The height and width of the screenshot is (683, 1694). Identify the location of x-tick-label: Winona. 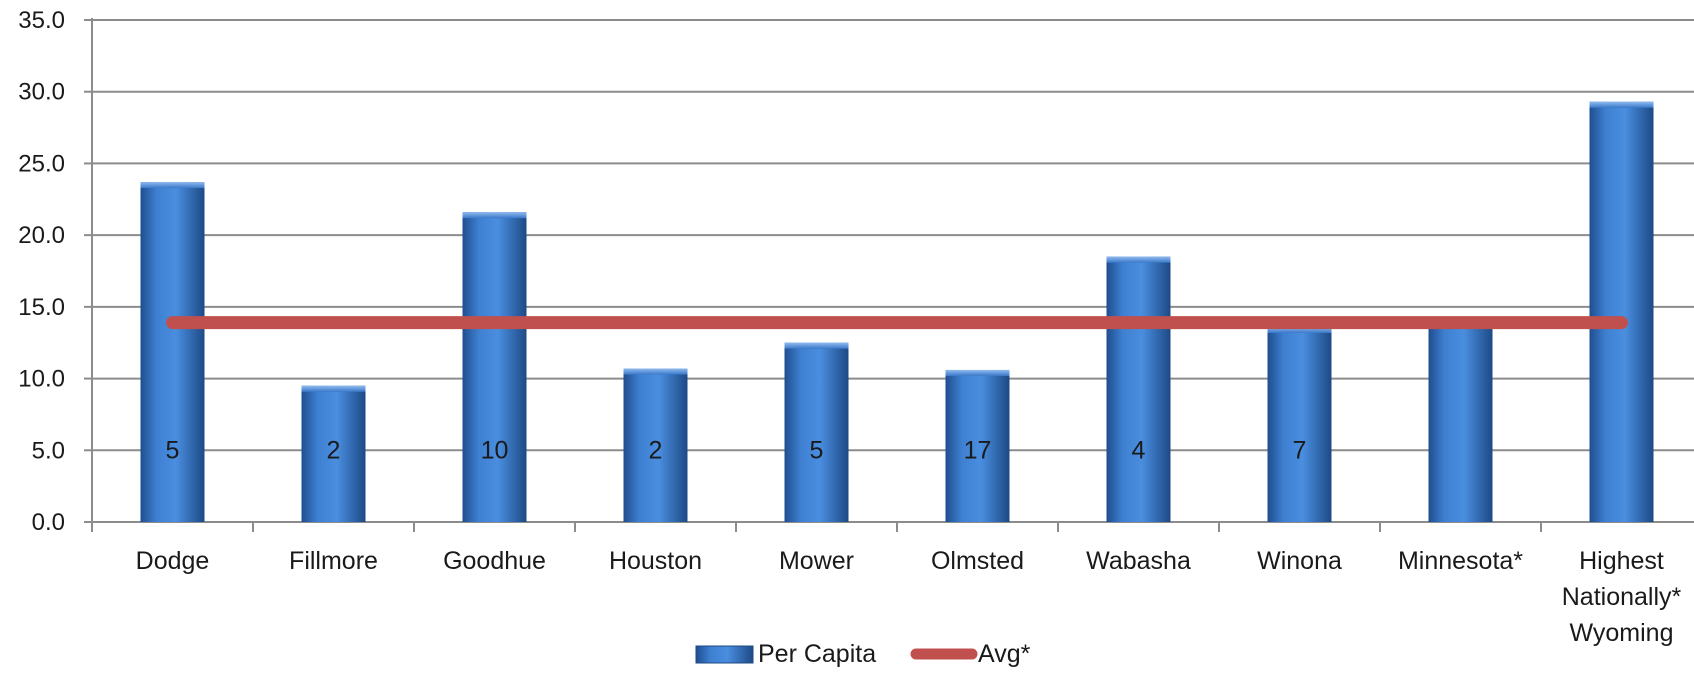
(1299, 561).